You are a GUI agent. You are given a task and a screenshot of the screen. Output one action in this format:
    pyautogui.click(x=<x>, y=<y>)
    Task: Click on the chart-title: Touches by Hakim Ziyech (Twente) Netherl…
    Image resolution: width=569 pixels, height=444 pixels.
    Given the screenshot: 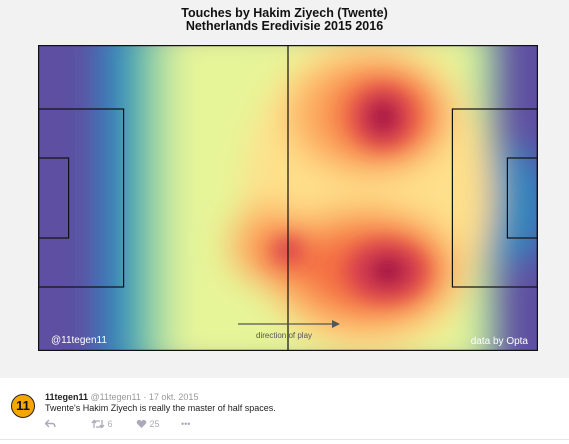 What is the action you would take?
    pyautogui.click(x=284, y=20)
    